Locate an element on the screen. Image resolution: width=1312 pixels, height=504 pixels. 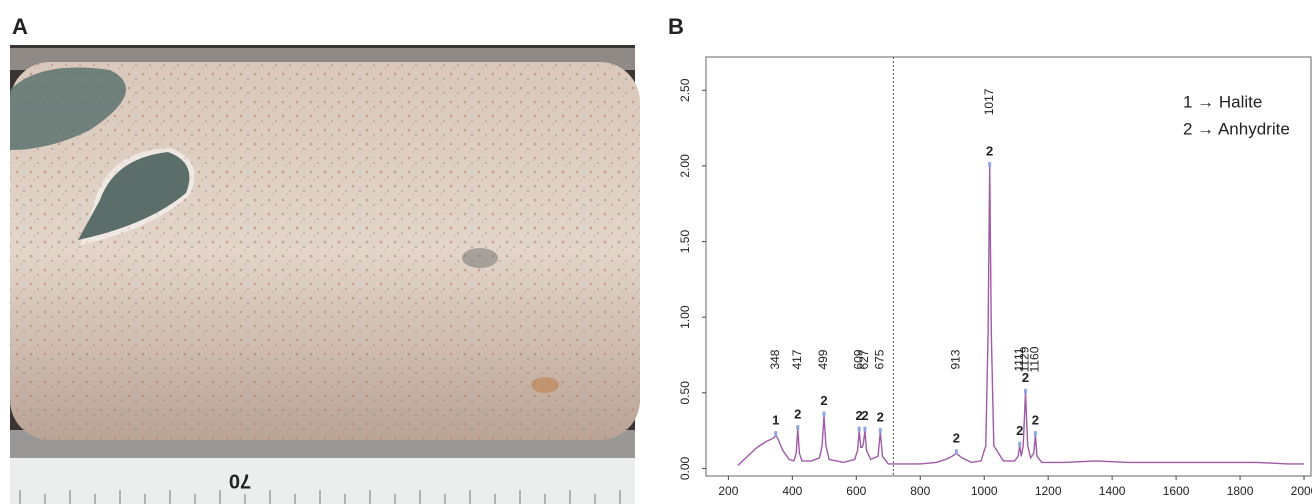
y-tick-label: 2.00 is located at coordinates (685, 166).